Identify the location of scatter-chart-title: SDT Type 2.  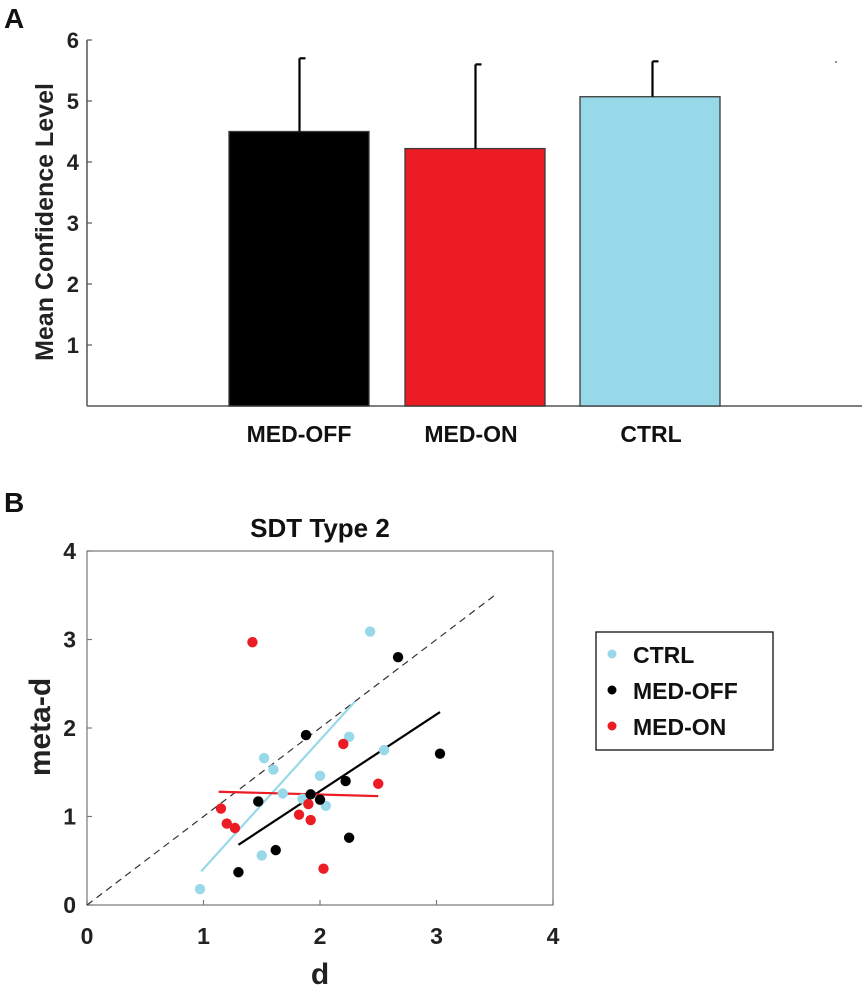
(320, 528).